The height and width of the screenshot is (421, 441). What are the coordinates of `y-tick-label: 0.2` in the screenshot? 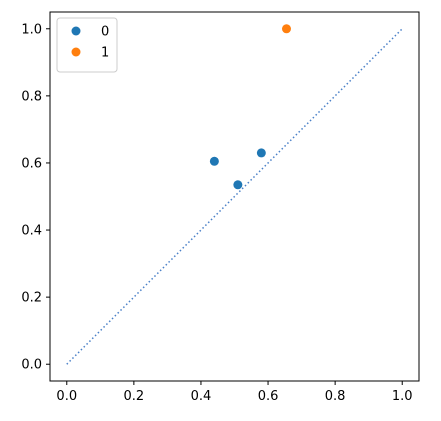 It's located at (31, 298).